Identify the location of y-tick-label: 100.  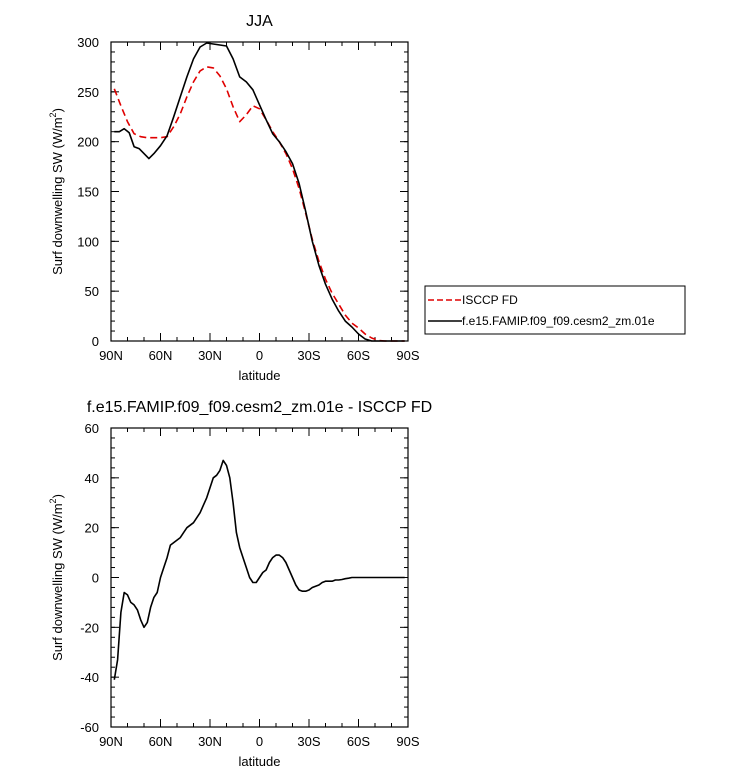
(88, 241).